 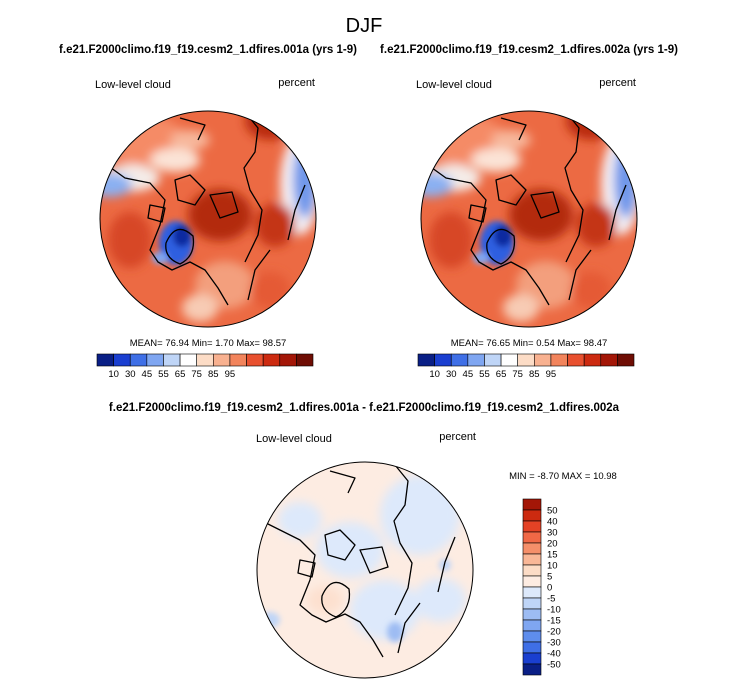 What do you see at coordinates (552, 522) in the screenshot?
I see `colorbar-tick-label: 40` at bounding box center [552, 522].